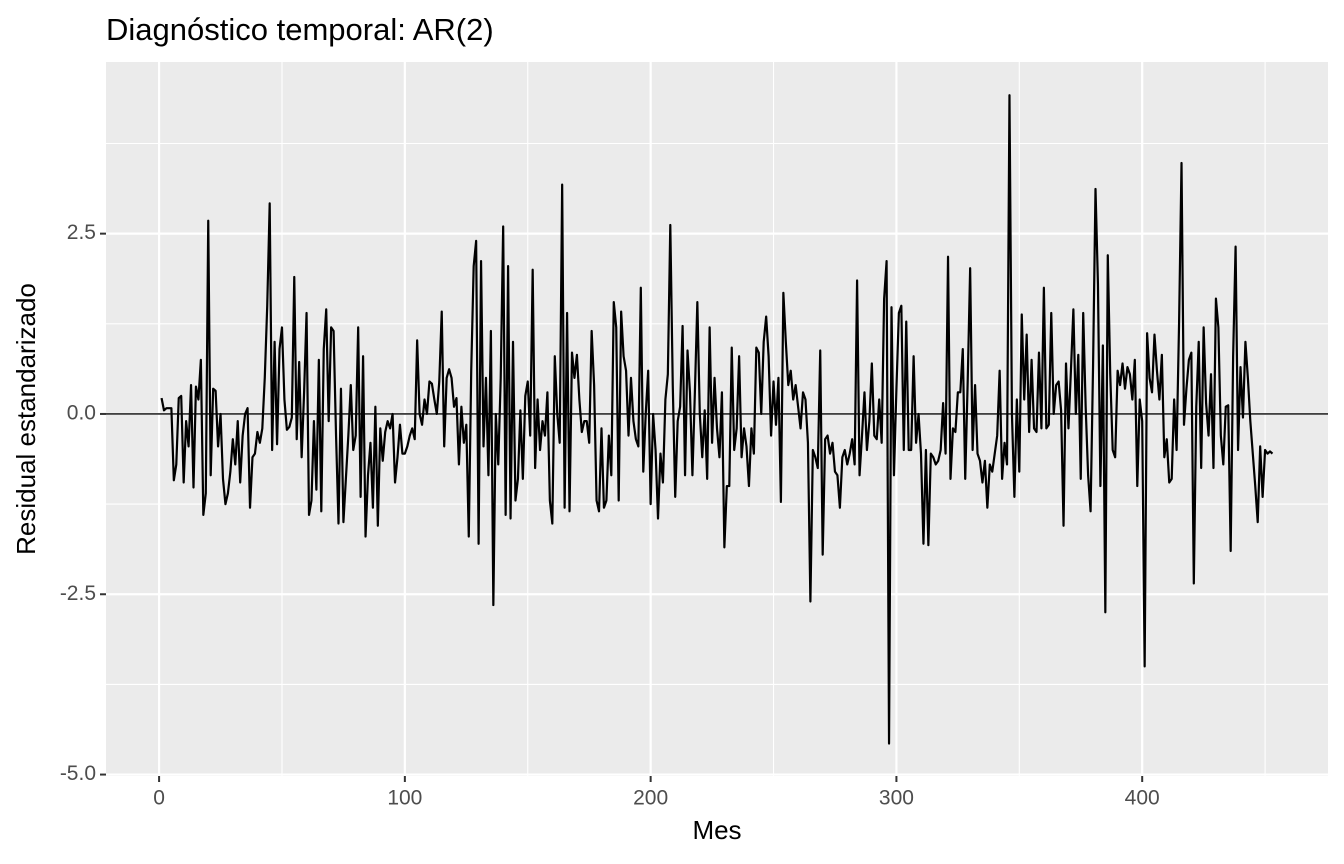  I want to click on x-tick-label: 200, so click(650, 798).